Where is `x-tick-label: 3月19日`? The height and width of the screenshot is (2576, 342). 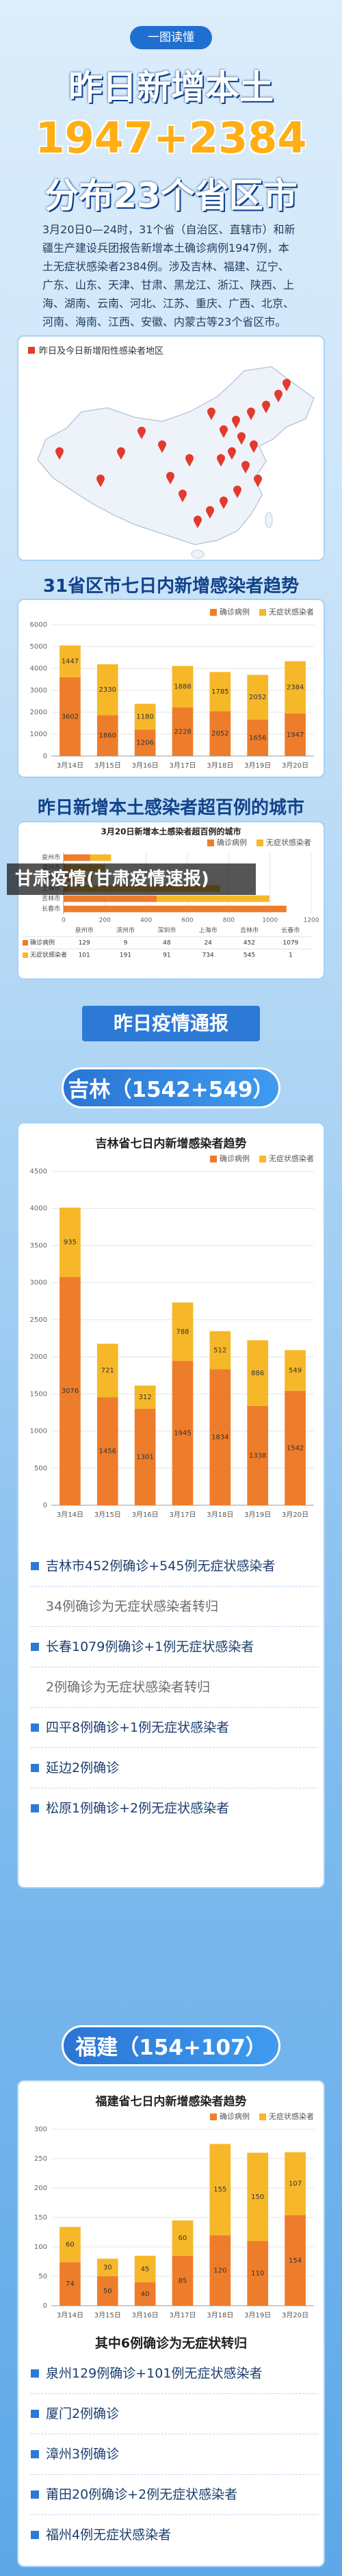
x-tick-label: 3月19日 is located at coordinates (257, 766).